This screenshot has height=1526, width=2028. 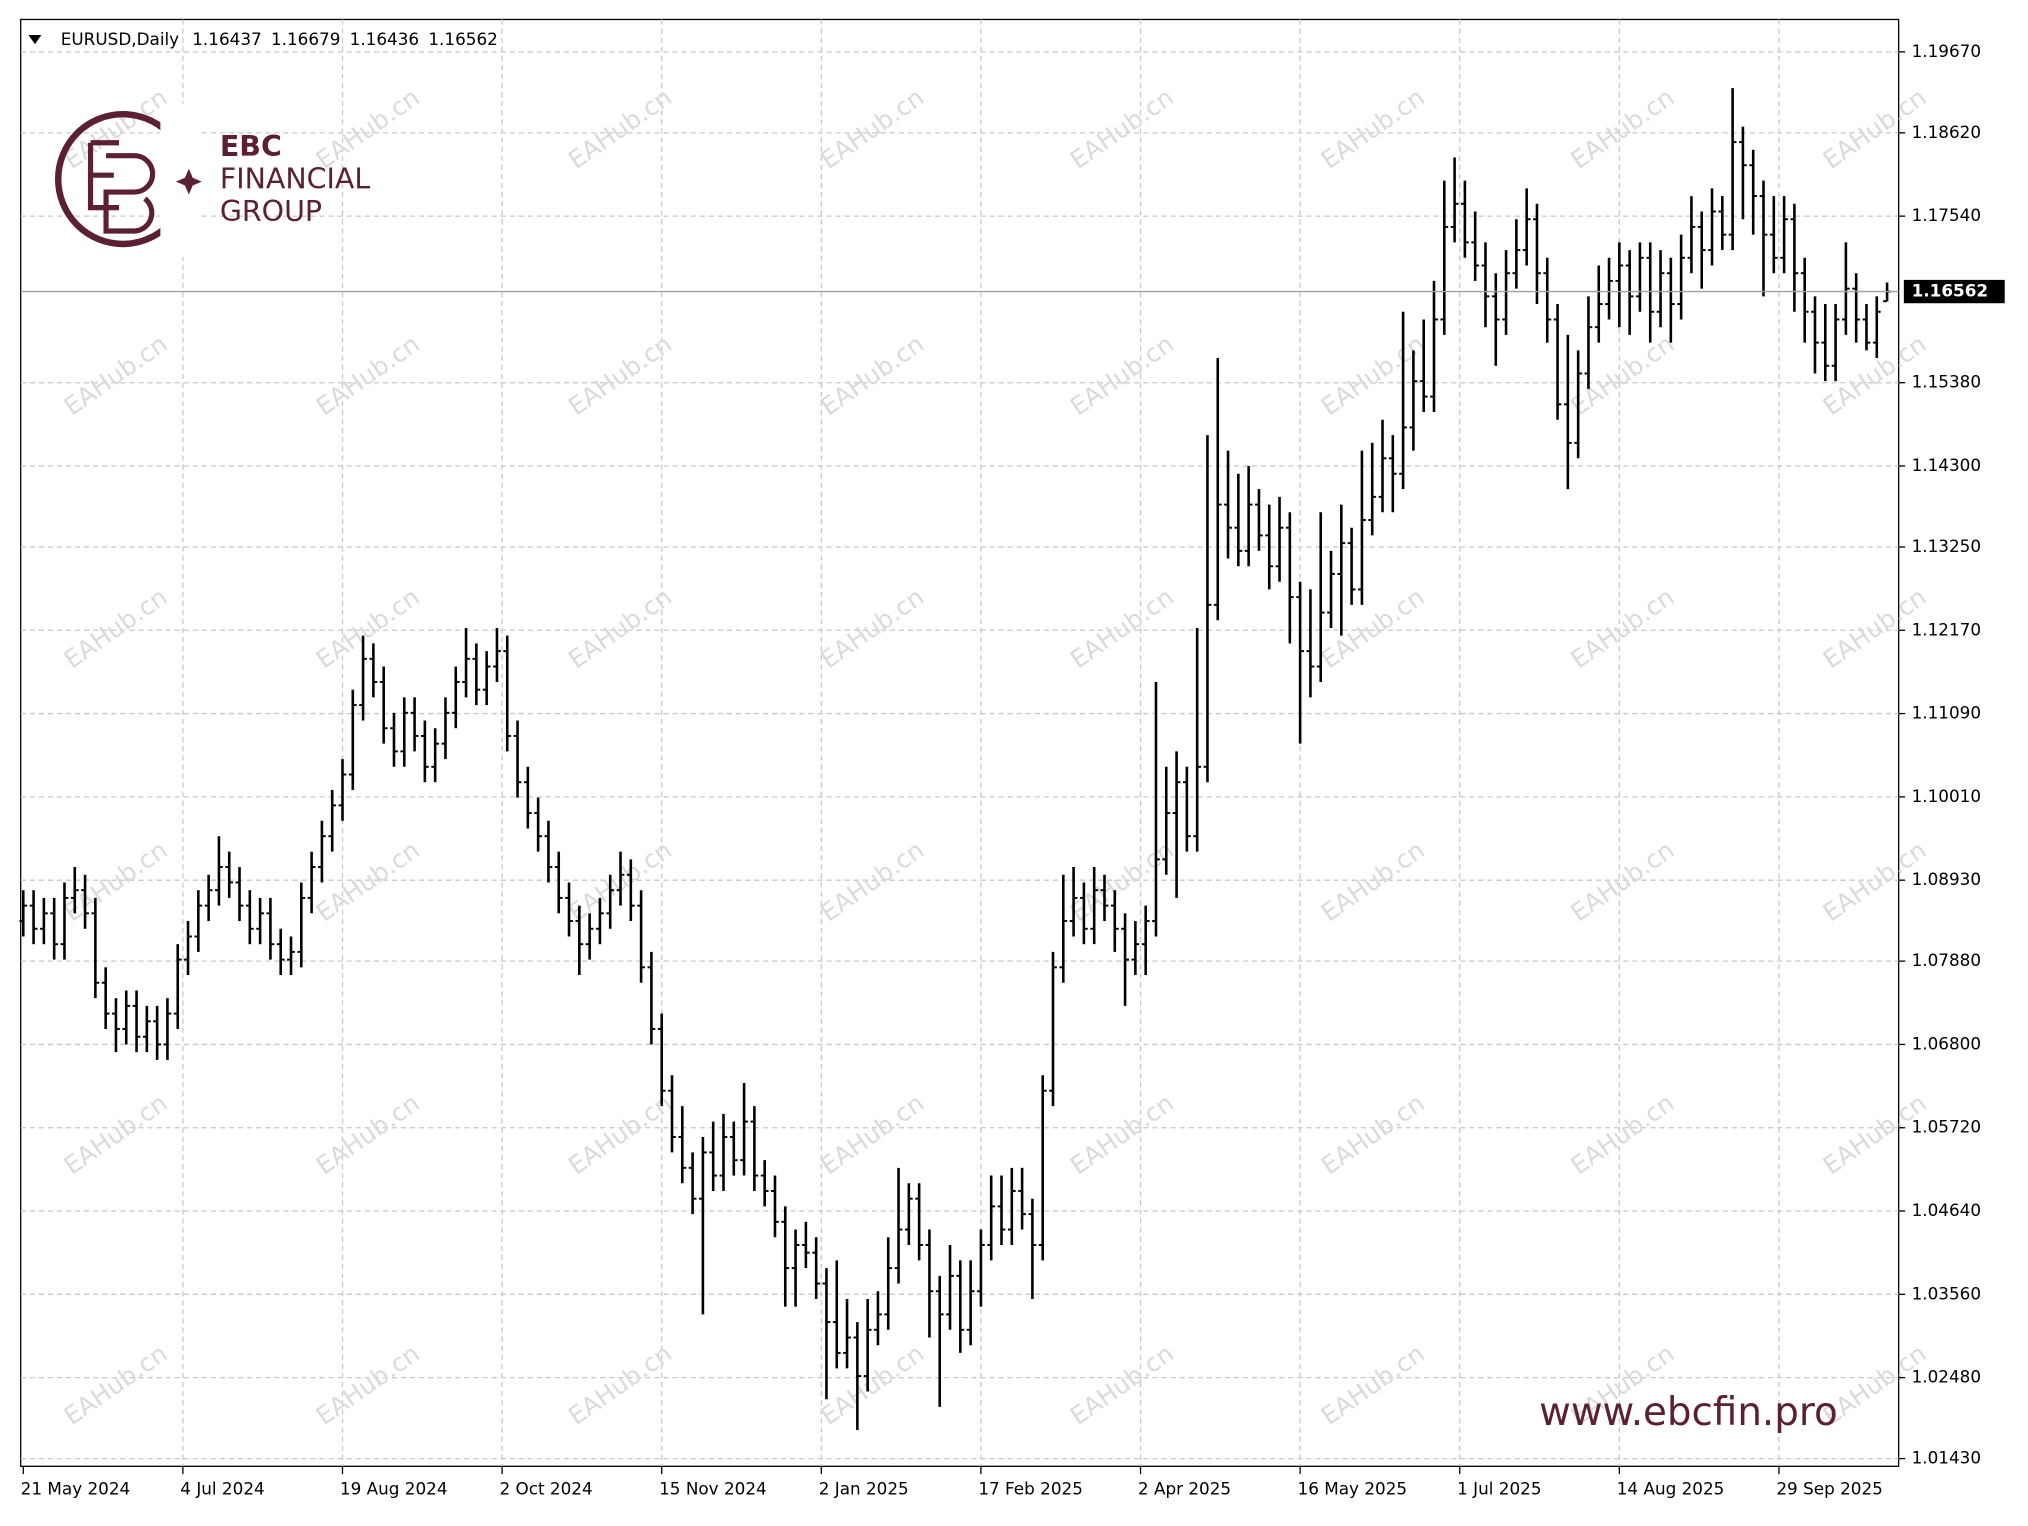 I want to click on x-tick-label: 2 Apr 2025, so click(x=1184, y=1489).